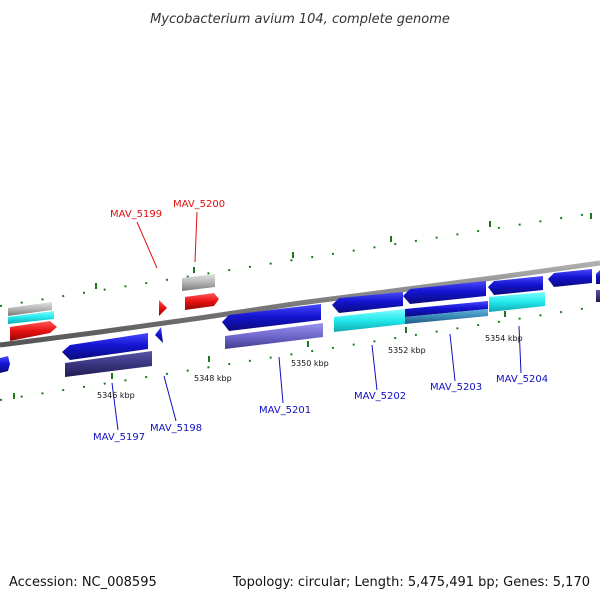 The width and height of the screenshot is (600, 600). I want to click on gene-label-mav-5201: MAV_5201, so click(285, 410).